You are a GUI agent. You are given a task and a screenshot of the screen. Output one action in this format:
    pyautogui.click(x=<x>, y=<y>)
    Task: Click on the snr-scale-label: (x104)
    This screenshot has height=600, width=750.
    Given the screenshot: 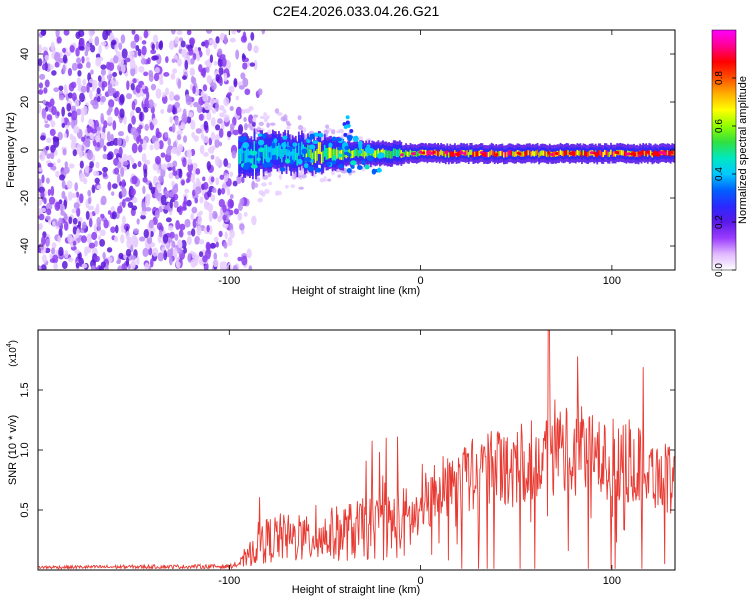 What is the action you would take?
    pyautogui.click(x=12, y=353)
    